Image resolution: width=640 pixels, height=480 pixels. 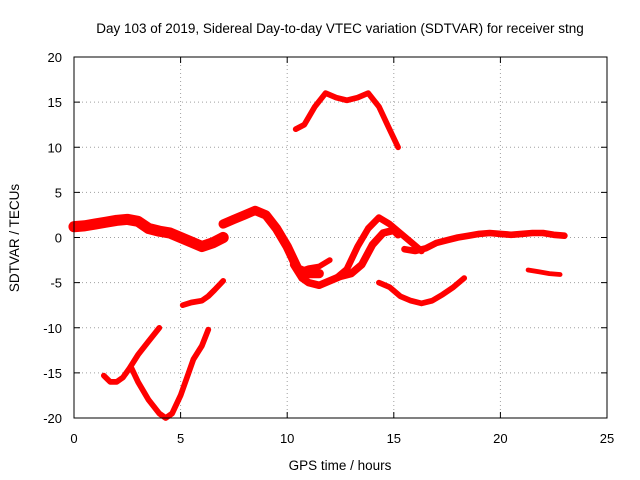 What do you see at coordinates (58, 192) in the screenshot?
I see `y-tick-label: 5` at bounding box center [58, 192].